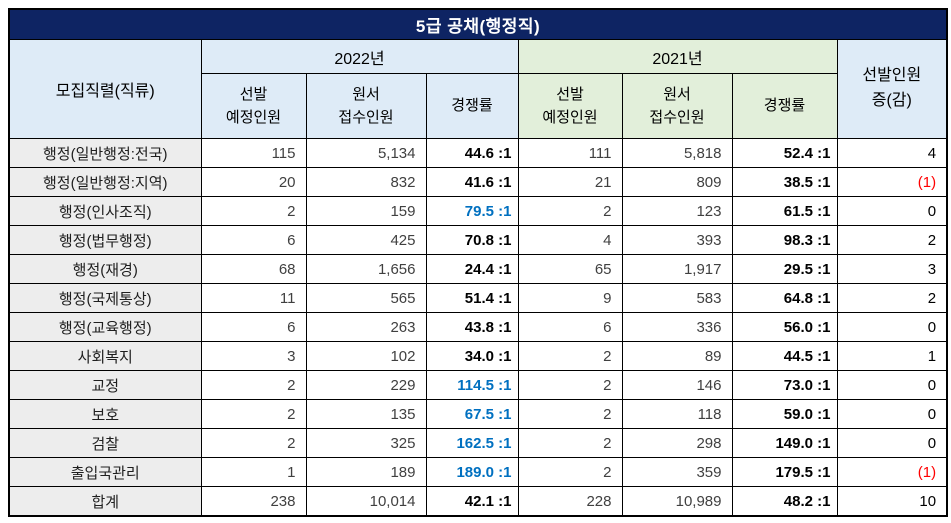 The width and height of the screenshot is (951, 523). I want to click on header-line: 선발, so click(570, 94).